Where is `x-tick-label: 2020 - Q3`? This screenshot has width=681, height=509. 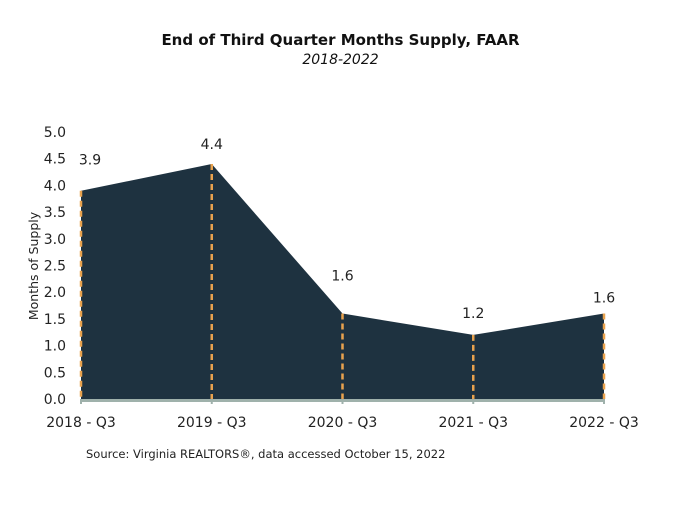
x-tick-label: 2020 - Q3 is located at coordinates (343, 423).